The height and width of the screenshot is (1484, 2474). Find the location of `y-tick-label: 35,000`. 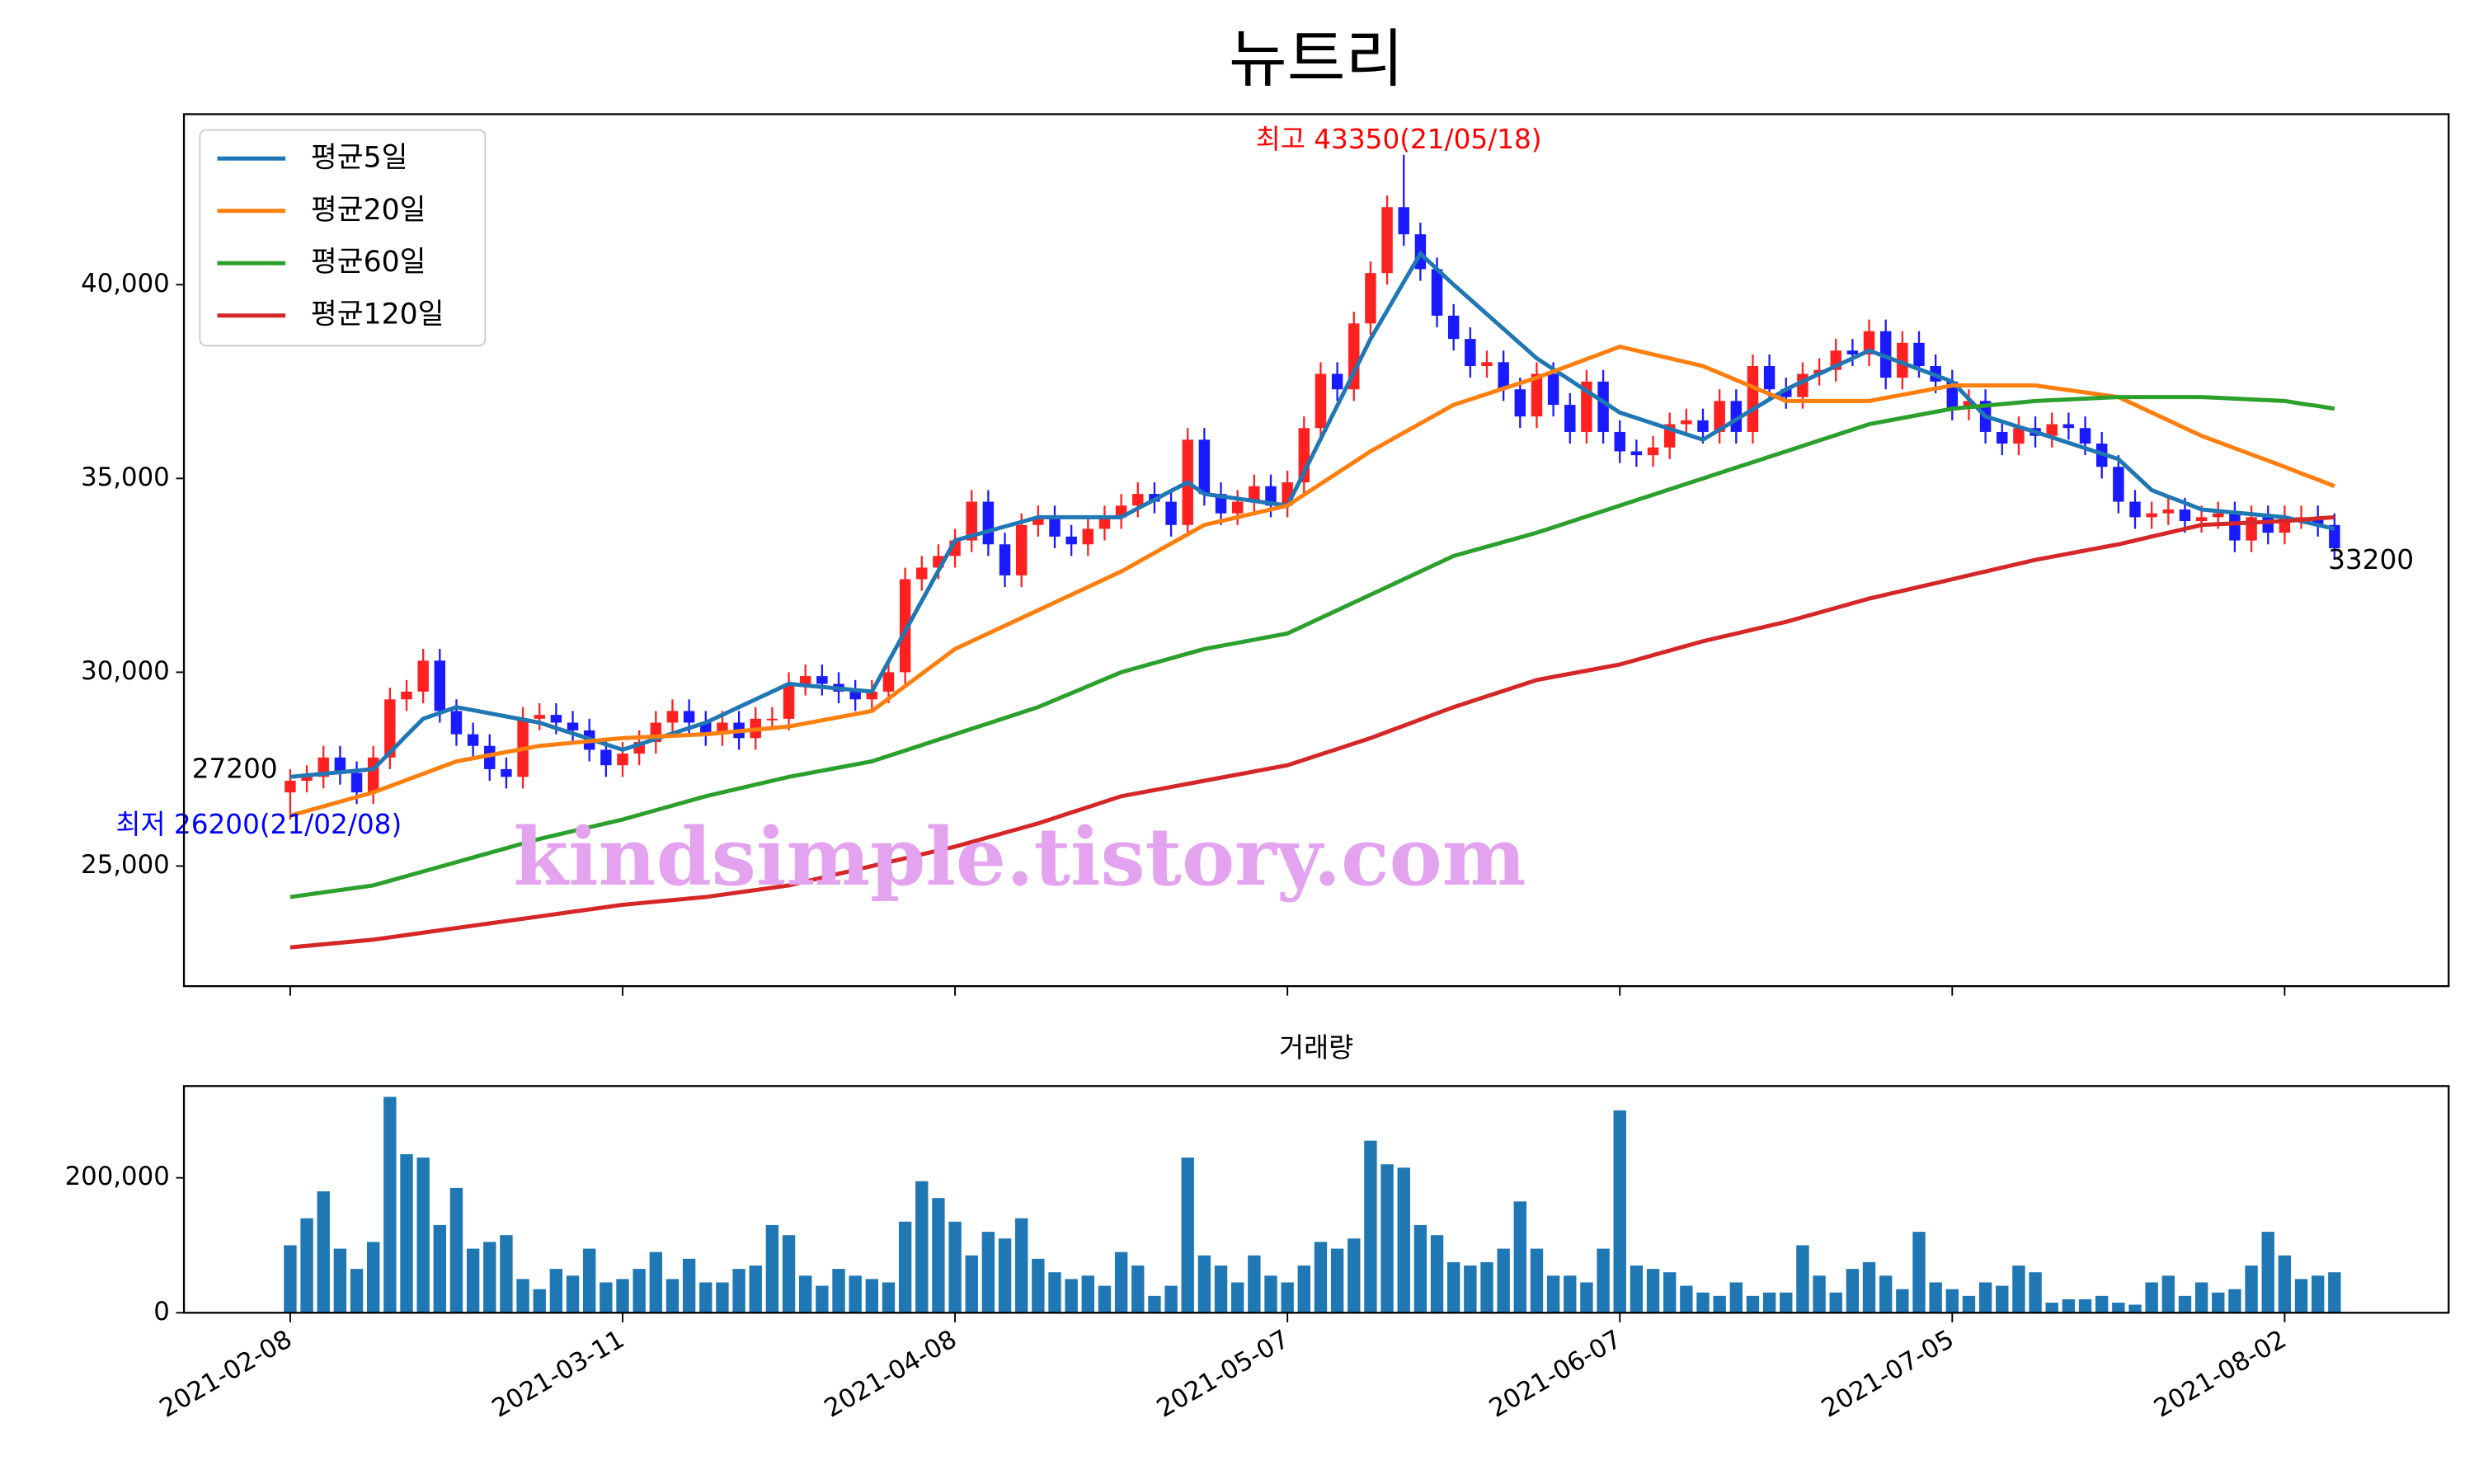

y-tick-label: 35,000 is located at coordinates (125, 477).